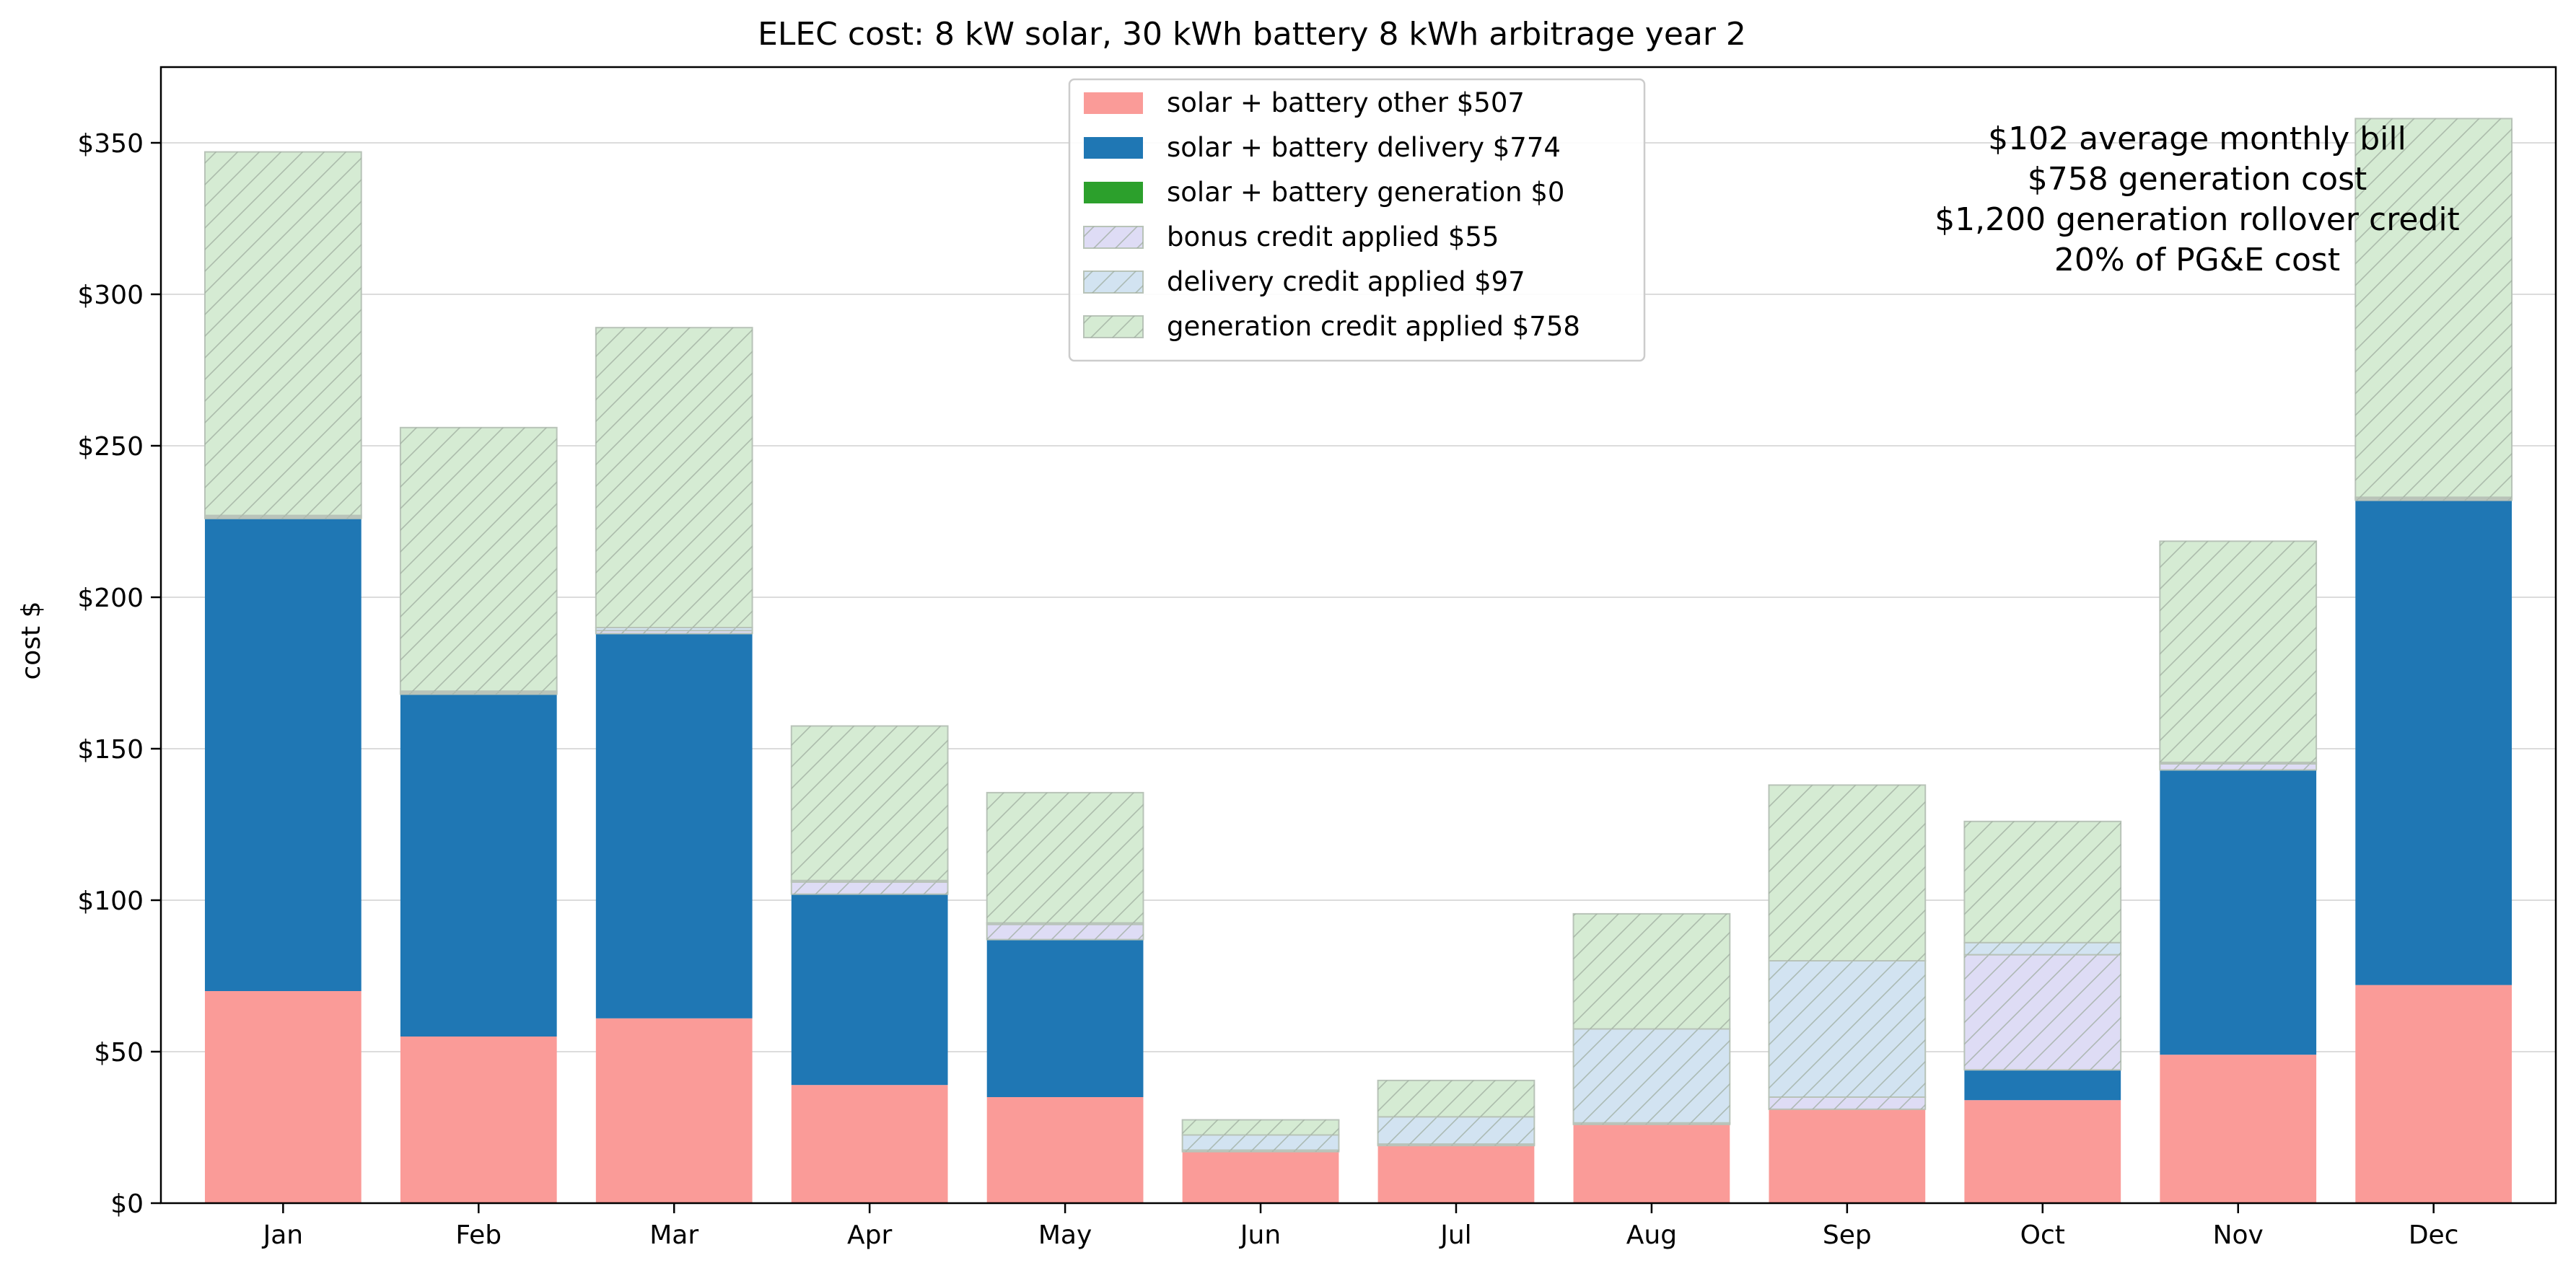 The width and height of the screenshot is (2576, 1276). What do you see at coordinates (1373, 327) in the screenshot?
I see `legend-label: generation credit applied $758` at bounding box center [1373, 327].